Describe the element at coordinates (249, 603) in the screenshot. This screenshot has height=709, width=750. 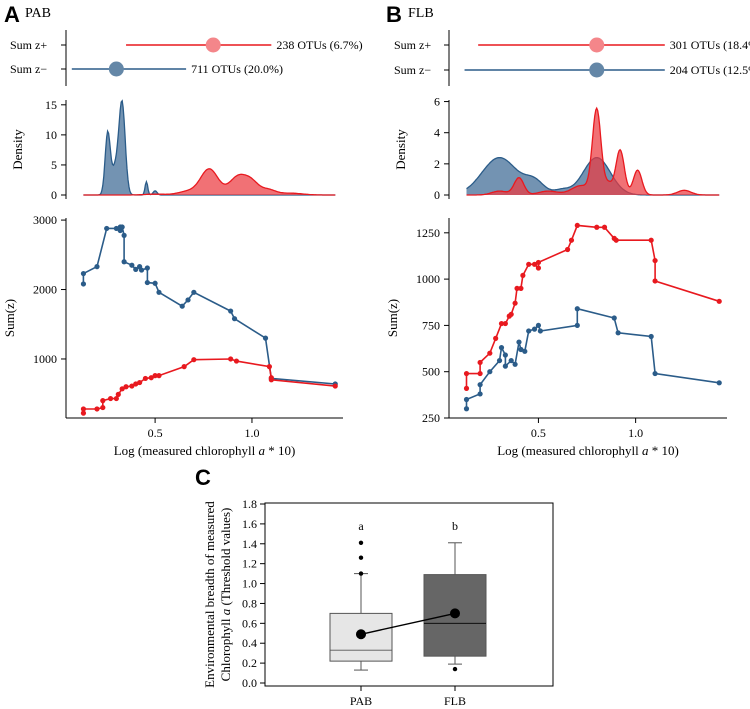
I see `y-tick-label: 0.8` at that location.